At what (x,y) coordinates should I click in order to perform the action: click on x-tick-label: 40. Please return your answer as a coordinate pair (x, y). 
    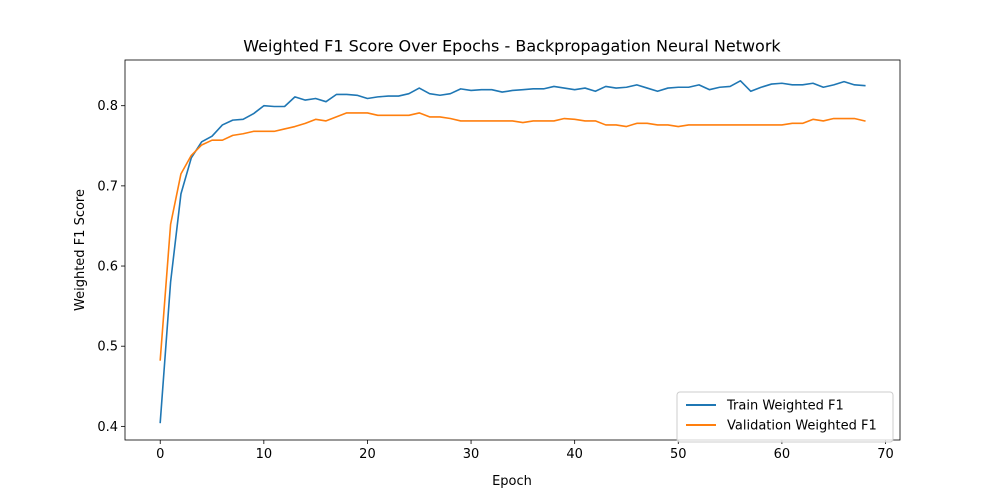
    Looking at the image, I should click on (574, 454).